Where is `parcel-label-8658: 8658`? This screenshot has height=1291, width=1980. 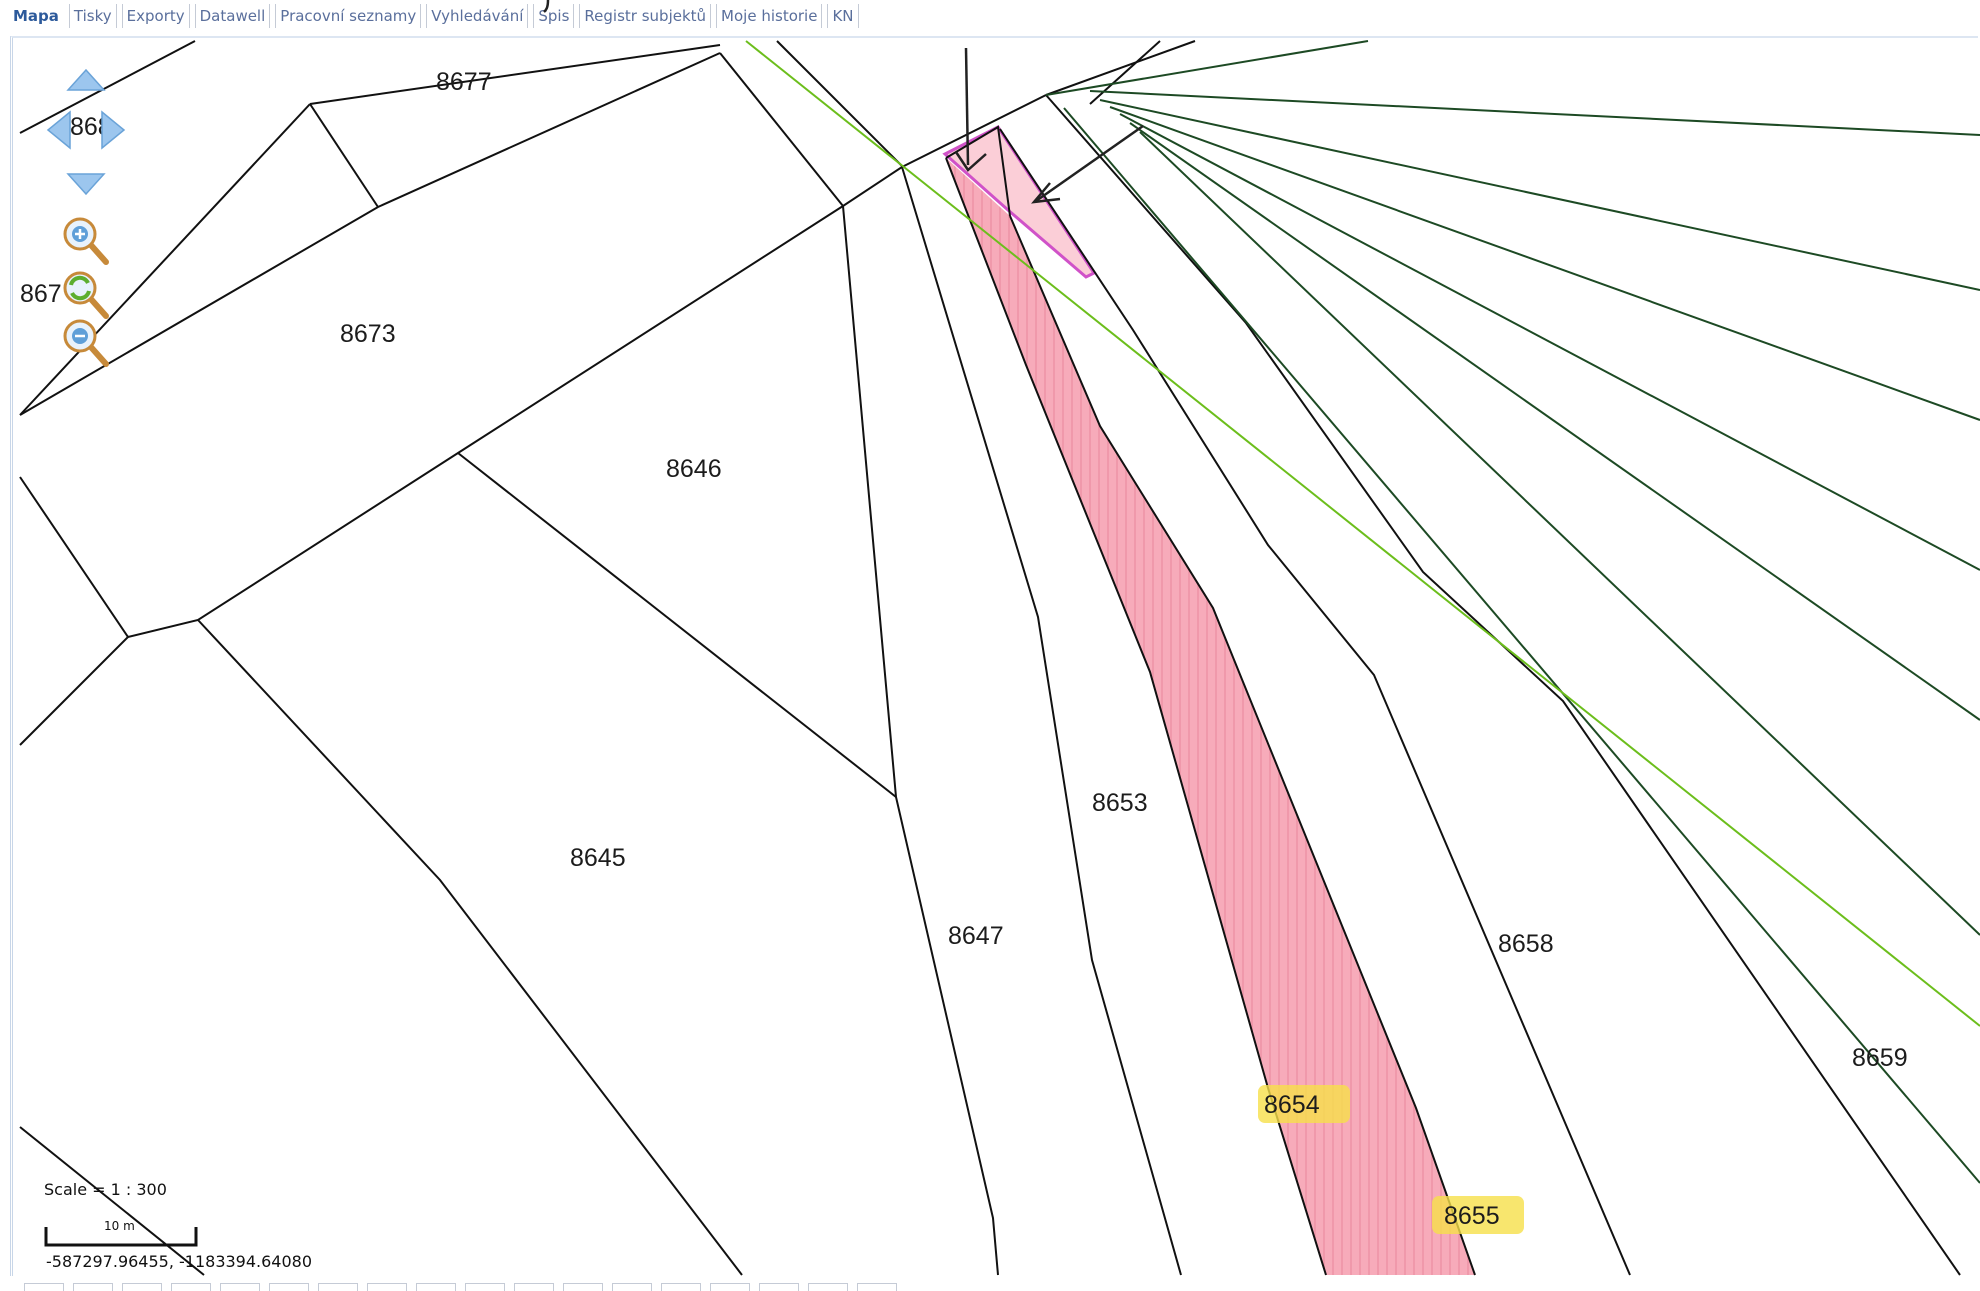 parcel-label-8658: 8658 is located at coordinates (1526, 944).